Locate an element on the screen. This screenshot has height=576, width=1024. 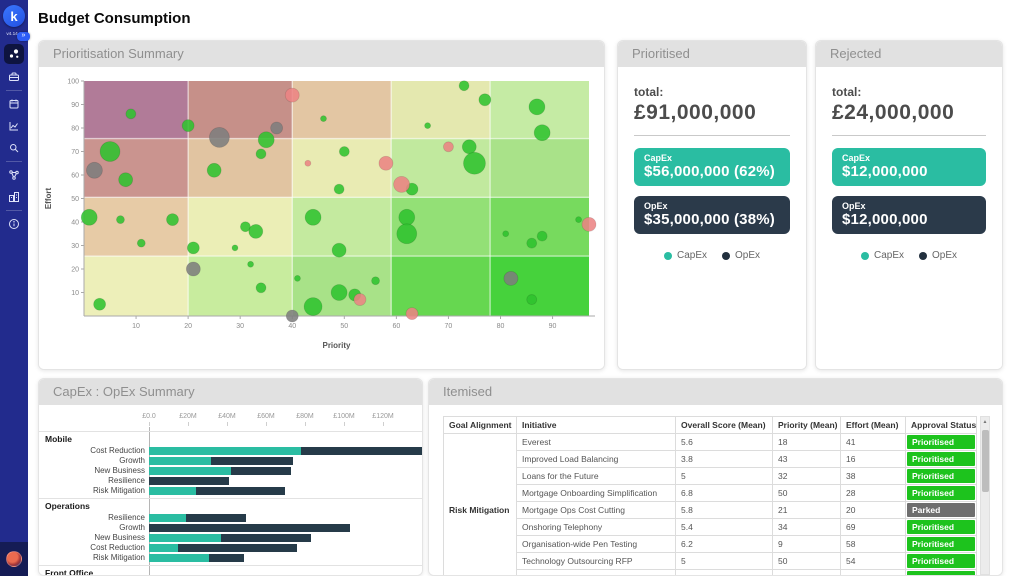
scrollbar-up-arrow: ▲ is located at coordinates (985, 422).